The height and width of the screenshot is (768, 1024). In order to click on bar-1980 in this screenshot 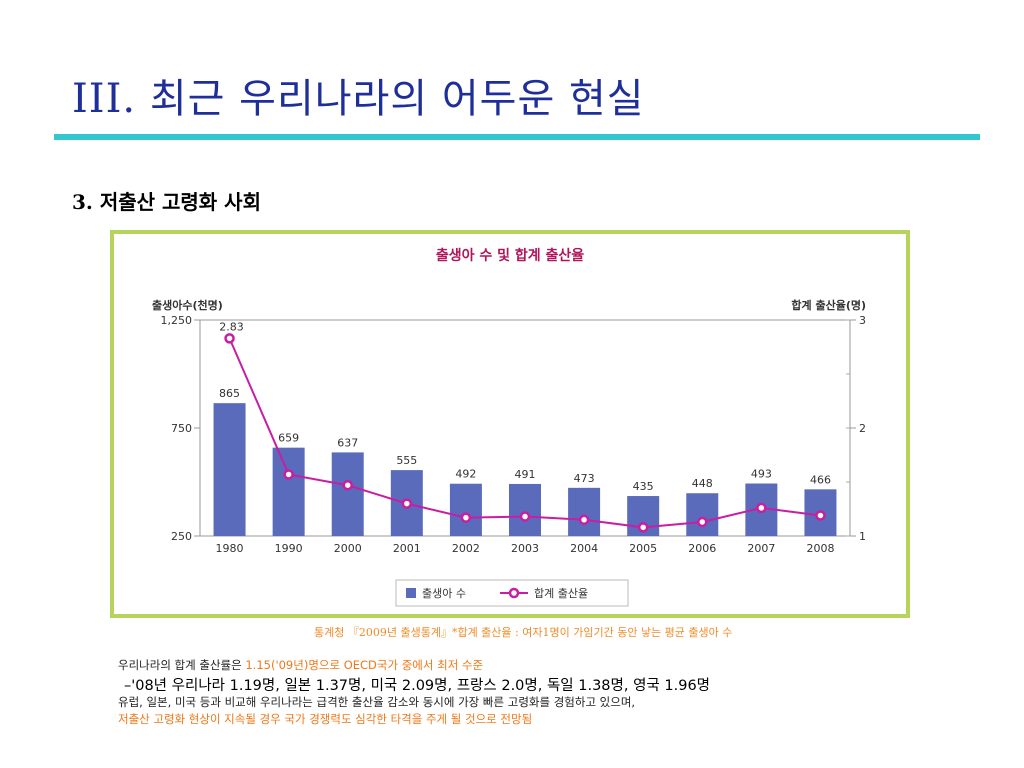, I will do `click(229, 469)`.